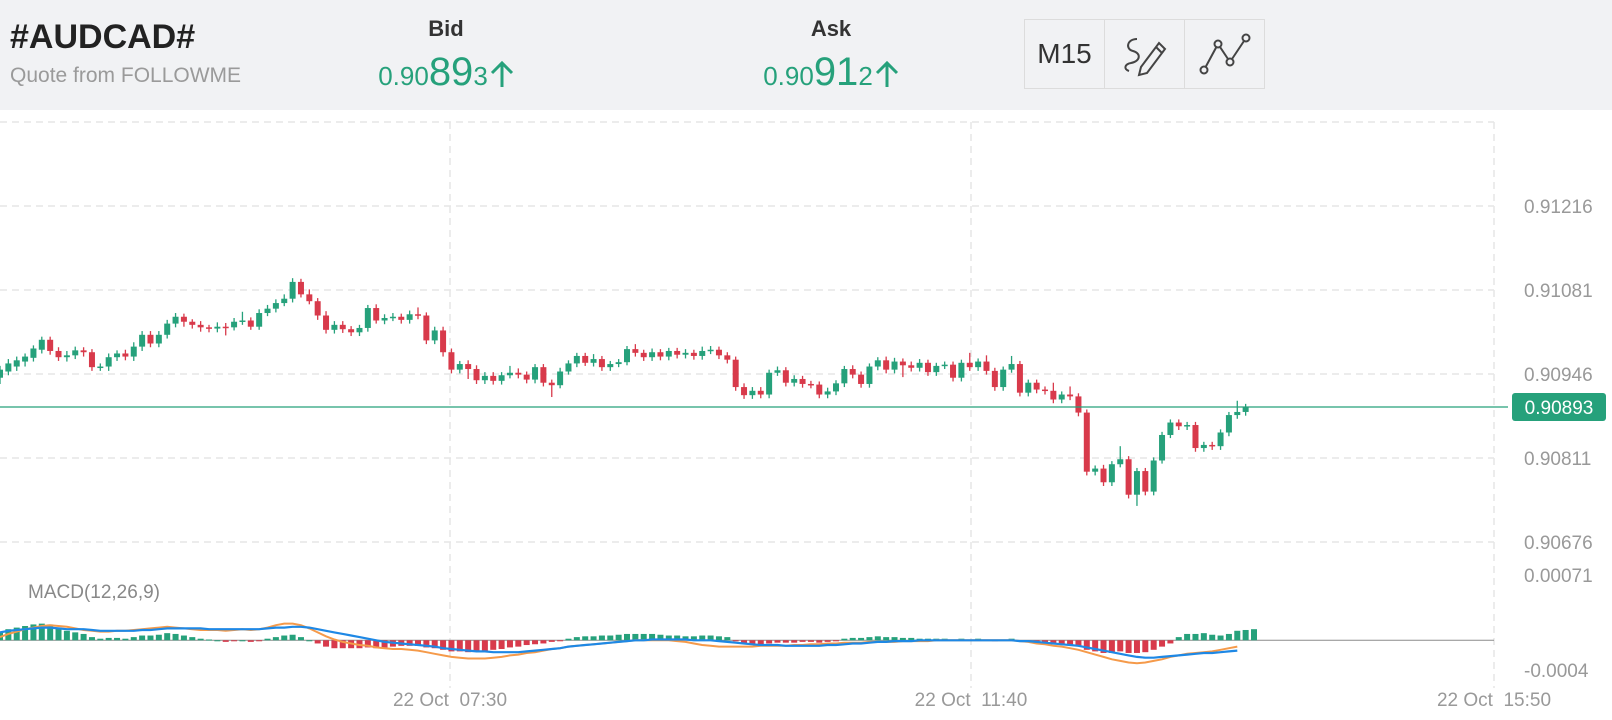 The height and width of the screenshot is (720, 1612). I want to click on current-price-tag, so click(1559, 406).